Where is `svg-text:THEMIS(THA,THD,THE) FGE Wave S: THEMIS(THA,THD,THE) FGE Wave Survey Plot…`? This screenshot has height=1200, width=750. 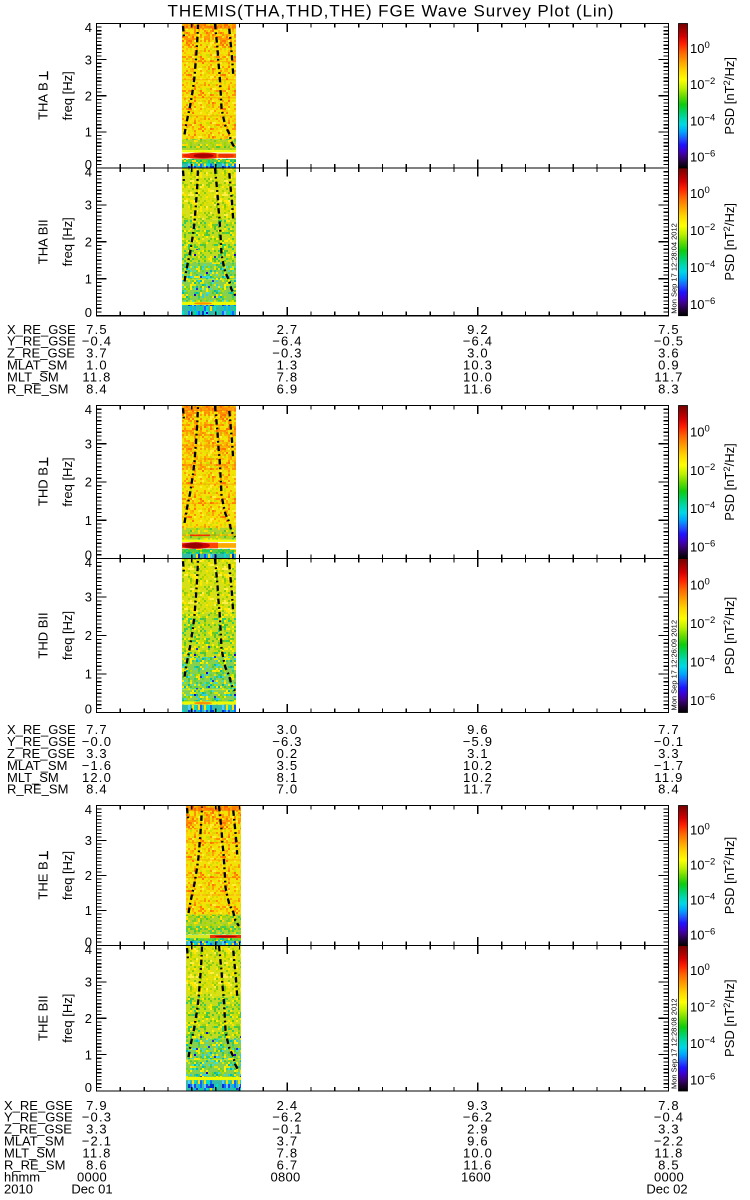 svg-text:THEMIS(THA,THD,THE) FGE Wave S: THEMIS(THA,THD,THE) FGE Wave Survey Plot… is located at coordinates (391, 11).